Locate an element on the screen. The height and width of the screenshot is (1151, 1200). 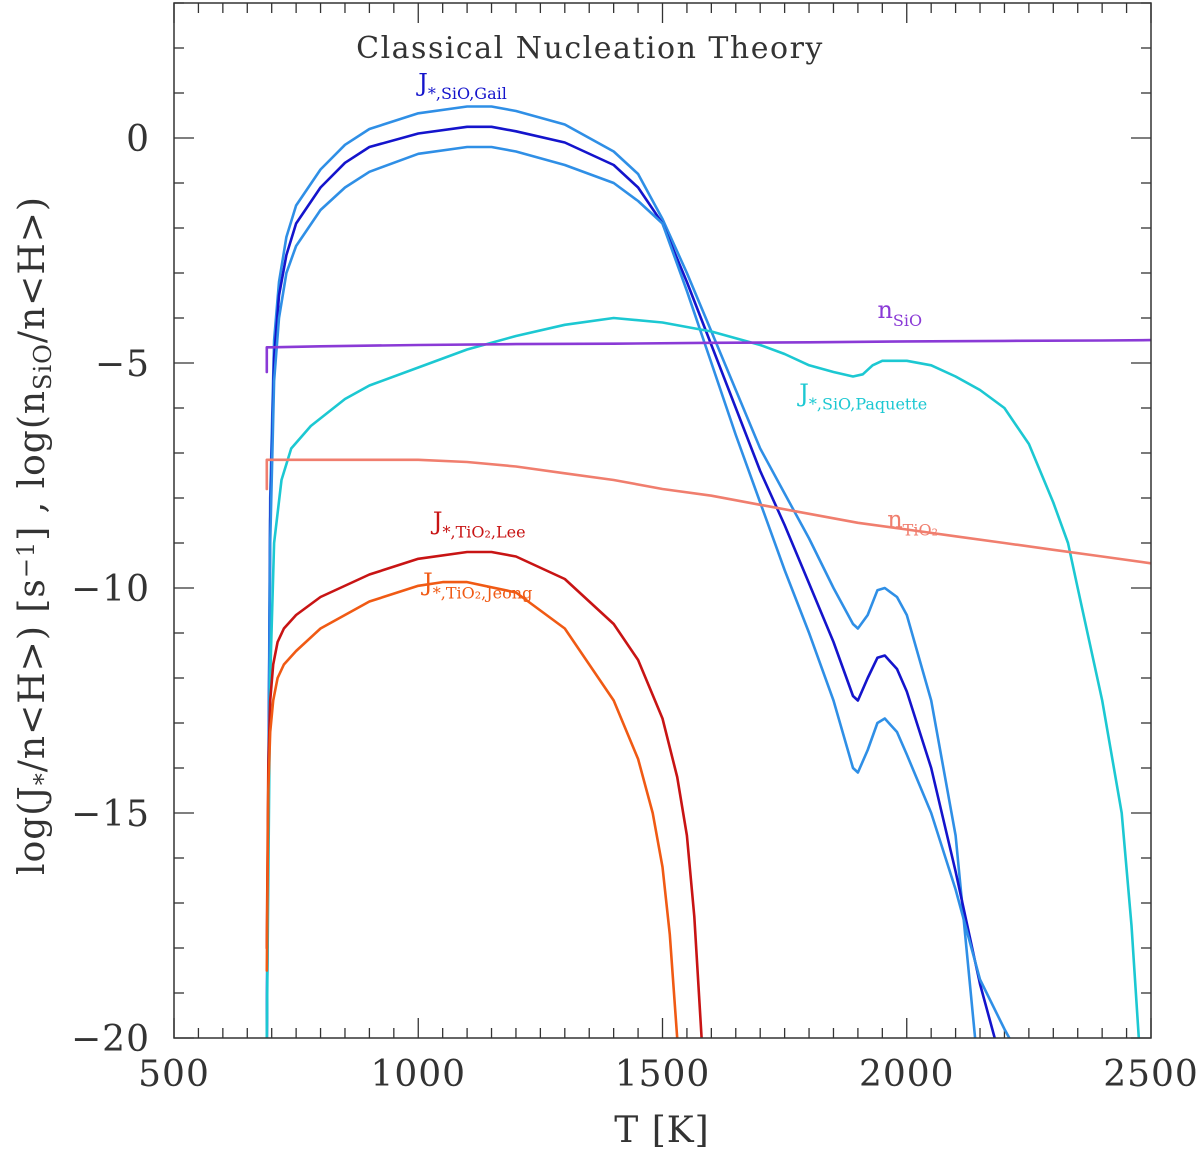
series-line-n-tio2 is located at coordinates (708, 511).